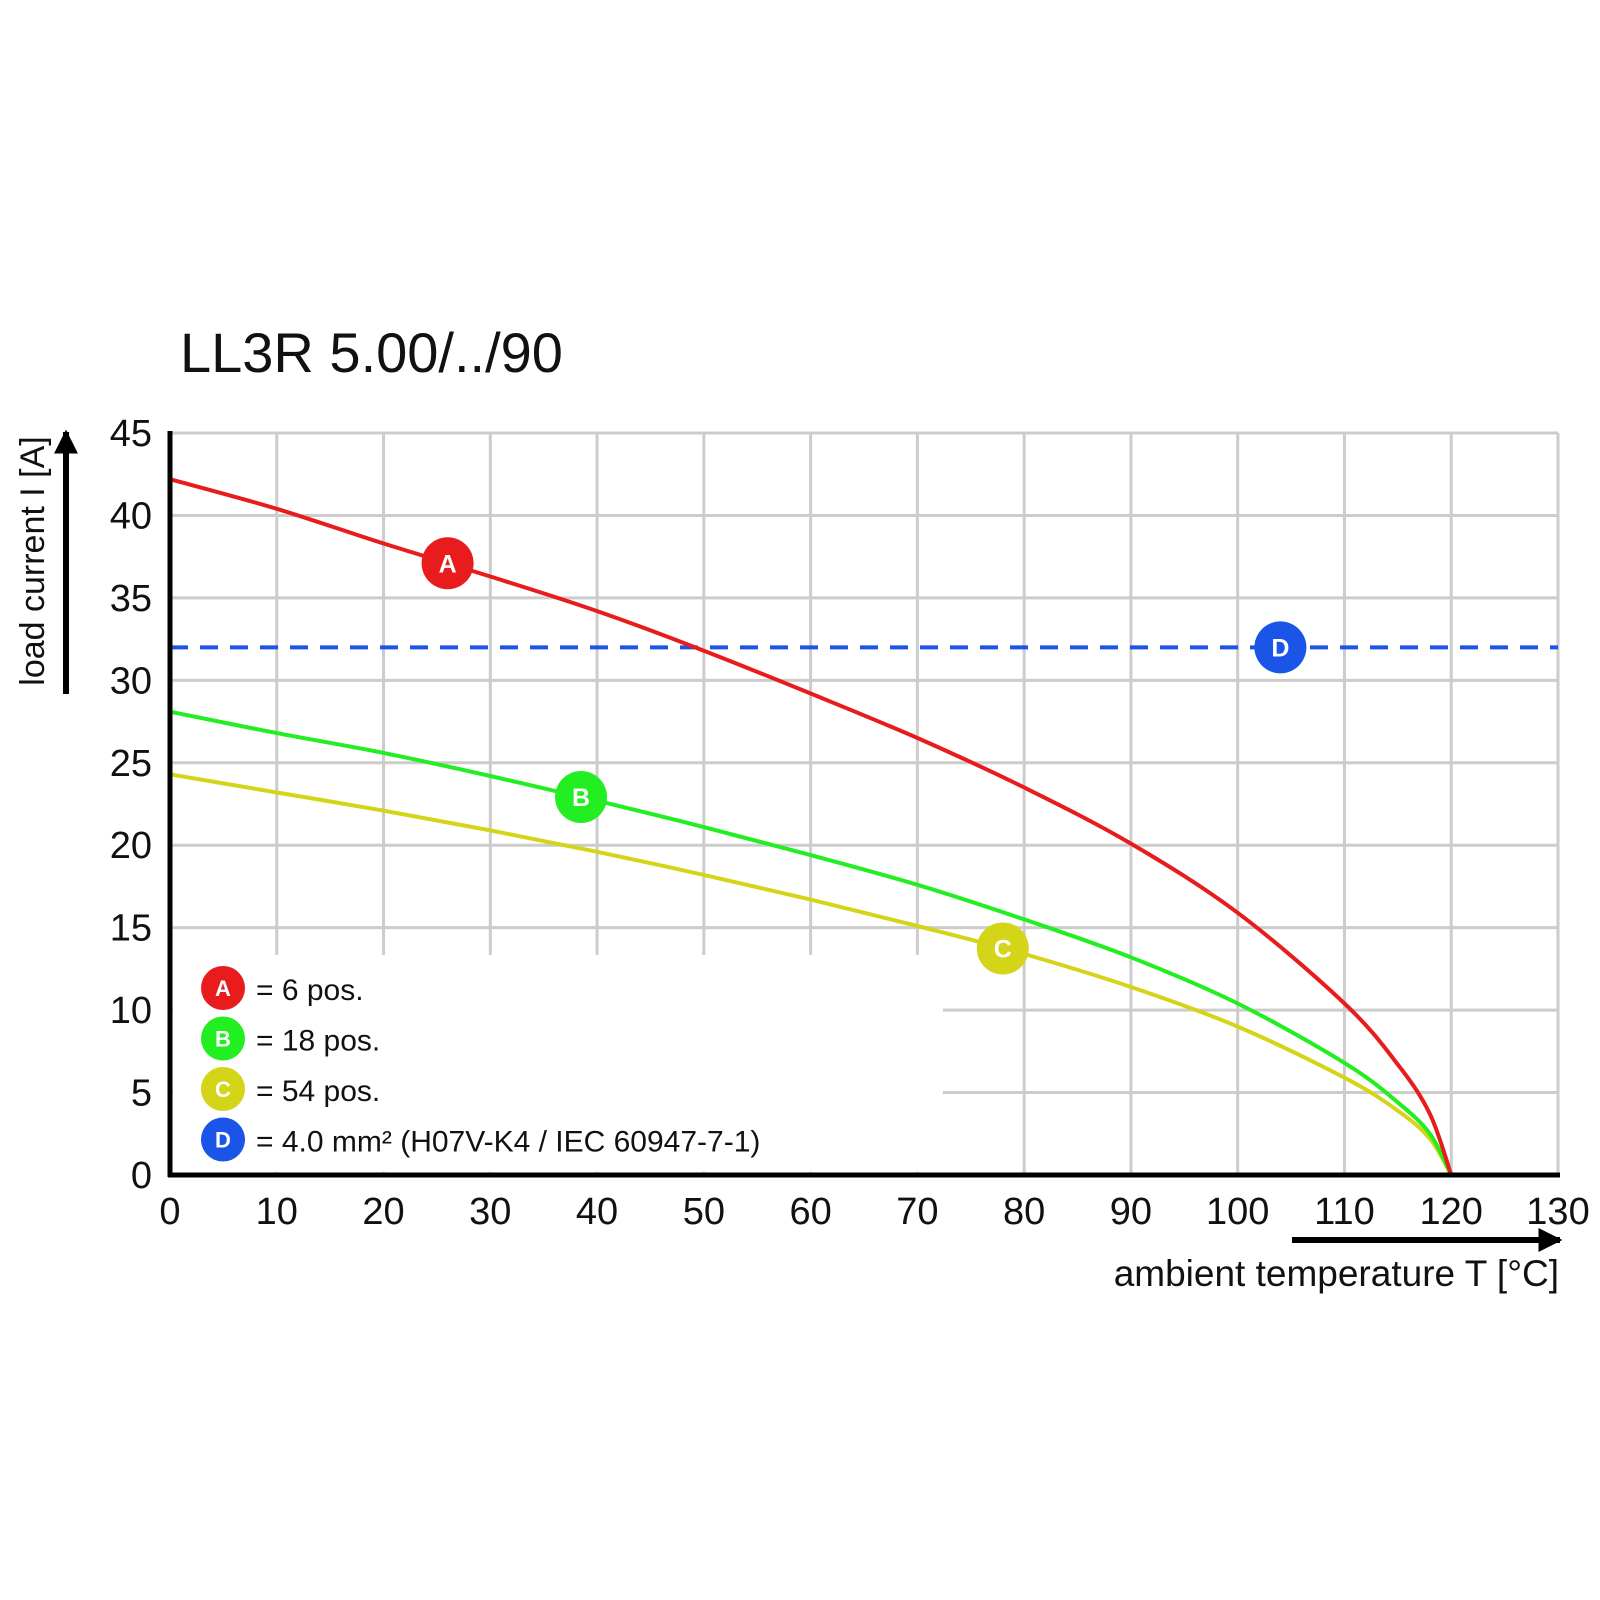 This screenshot has height=1600, width=1600. Describe the element at coordinates (277, 1212) in the screenshot. I see `x-tick-label: 10` at that location.